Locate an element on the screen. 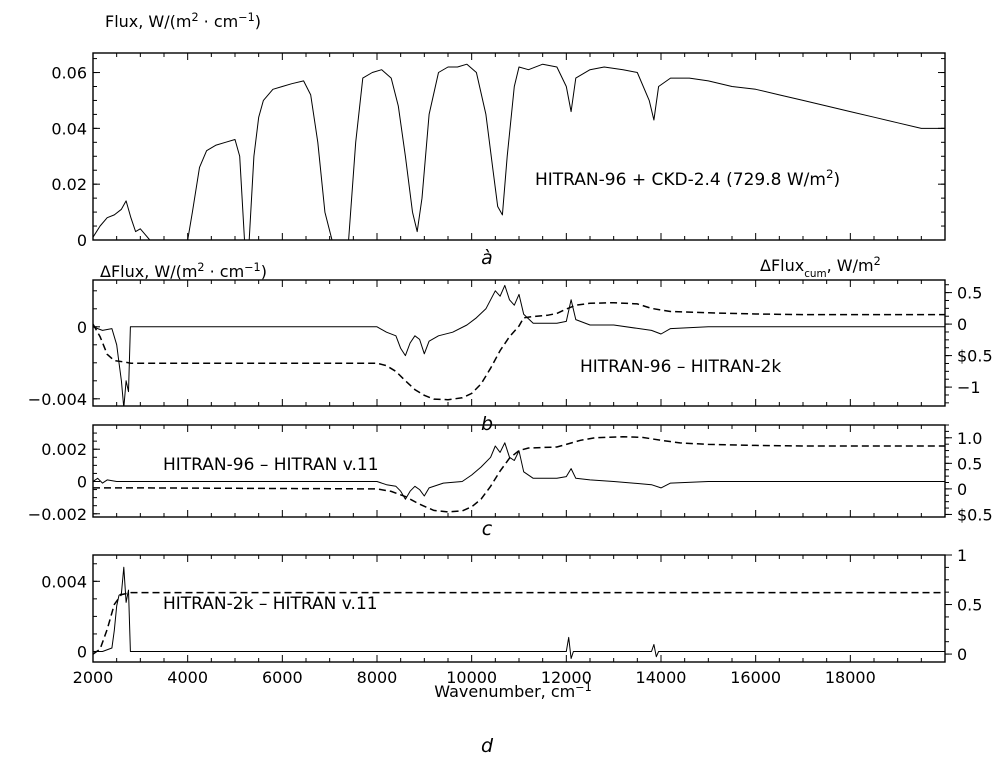  y-tick-label: −0.002 is located at coordinates (57, 514).